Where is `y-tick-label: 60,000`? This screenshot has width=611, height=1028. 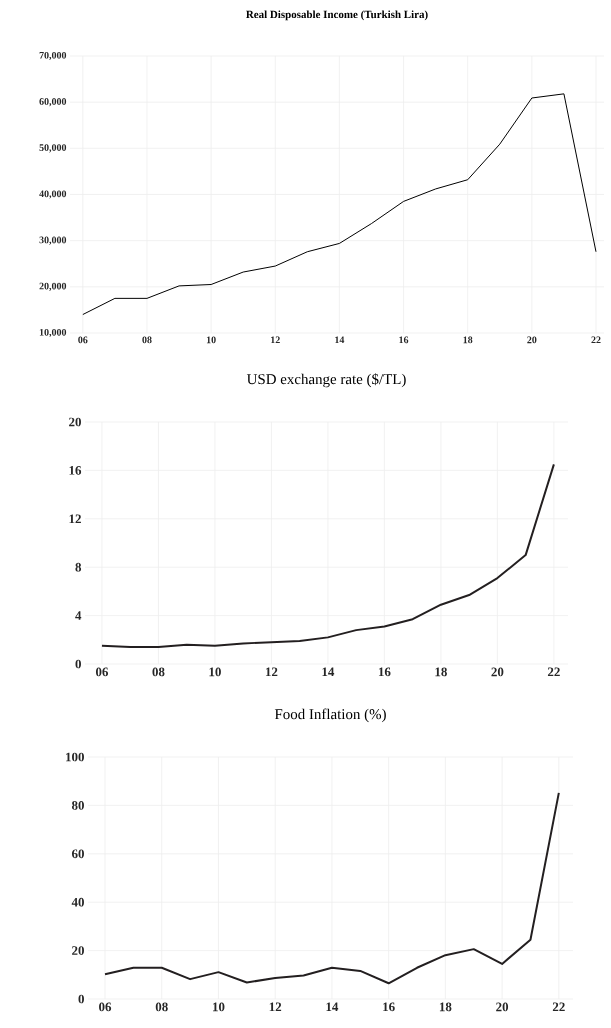
y-tick-label: 60,000 is located at coordinates (53, 102).